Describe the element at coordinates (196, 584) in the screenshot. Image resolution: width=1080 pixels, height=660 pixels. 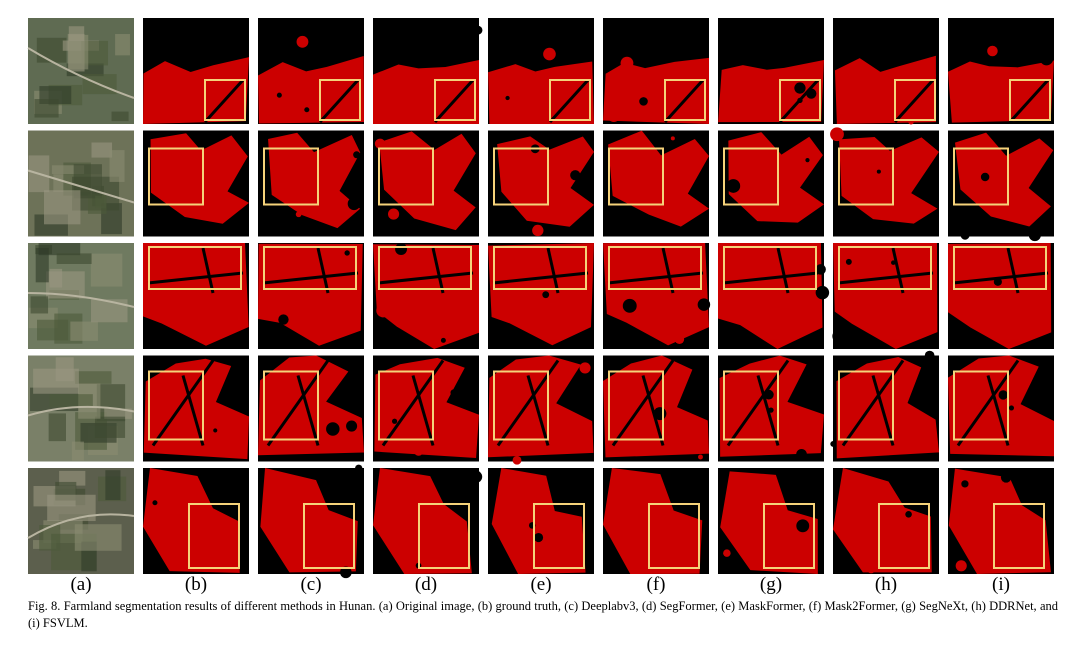
I see `column-label: (b)` at that location.